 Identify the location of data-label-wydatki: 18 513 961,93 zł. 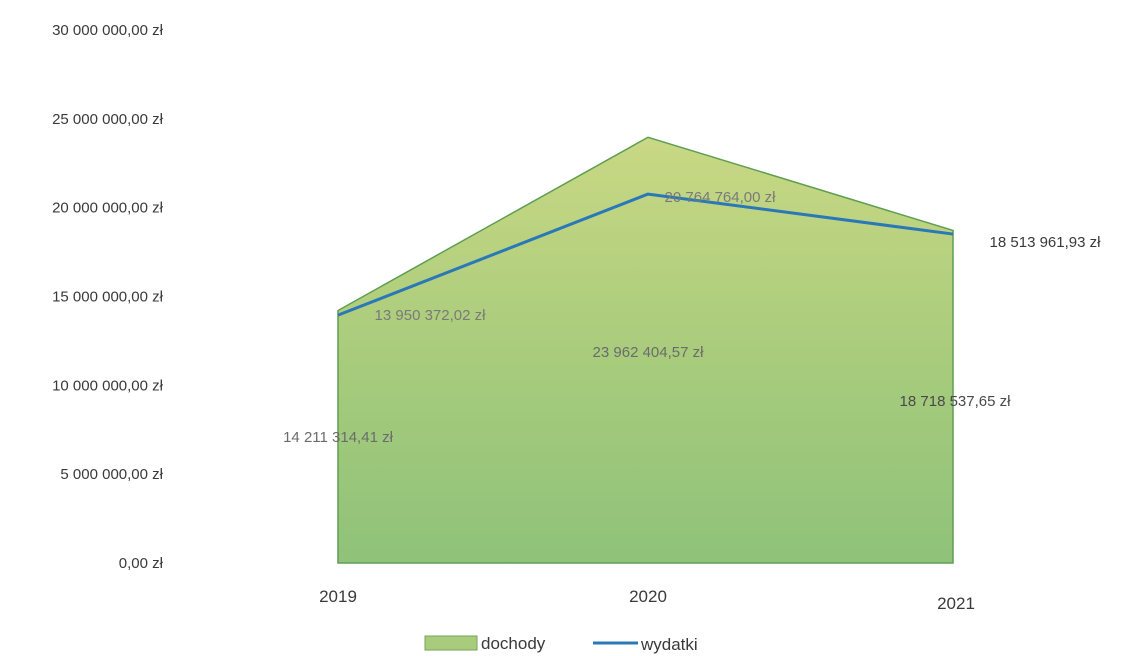
(1046, 242).